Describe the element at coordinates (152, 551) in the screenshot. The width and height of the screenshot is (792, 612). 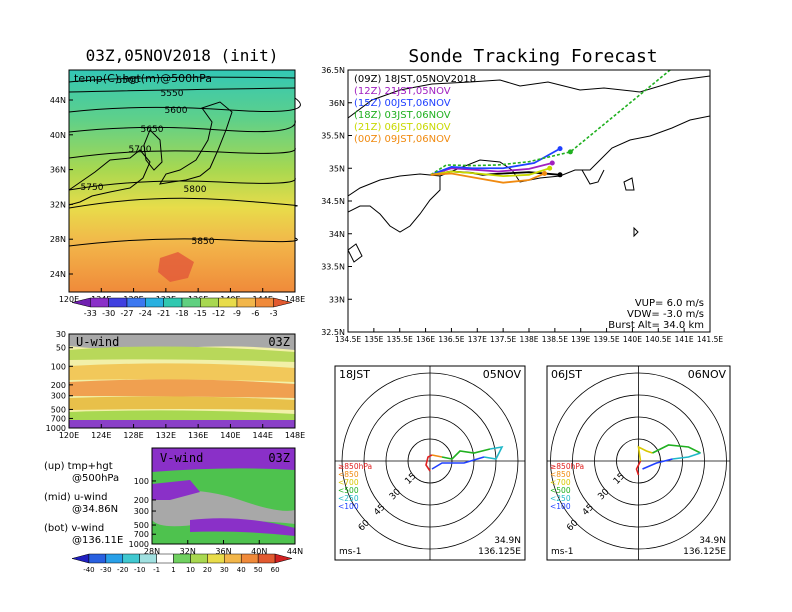
I see `x-tick-label: 28N` at that location.